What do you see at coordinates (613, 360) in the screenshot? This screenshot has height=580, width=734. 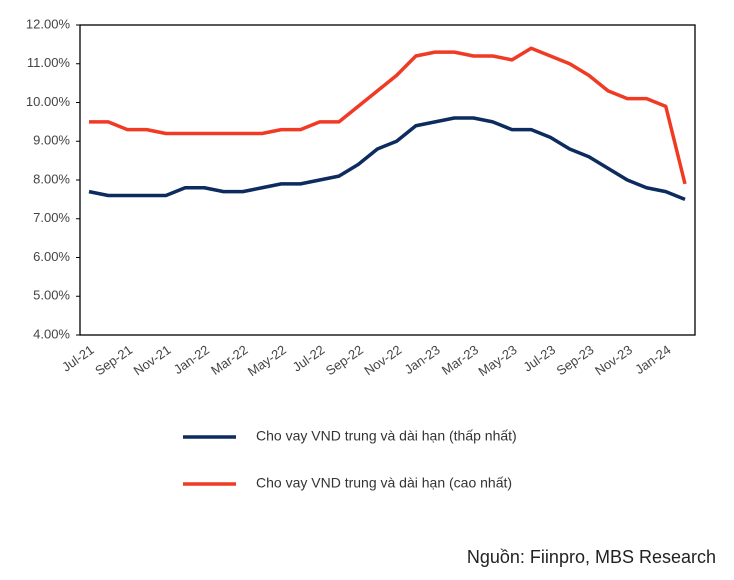 I see `x-tick-label: Nov-23` at bounding box center [613, 360].